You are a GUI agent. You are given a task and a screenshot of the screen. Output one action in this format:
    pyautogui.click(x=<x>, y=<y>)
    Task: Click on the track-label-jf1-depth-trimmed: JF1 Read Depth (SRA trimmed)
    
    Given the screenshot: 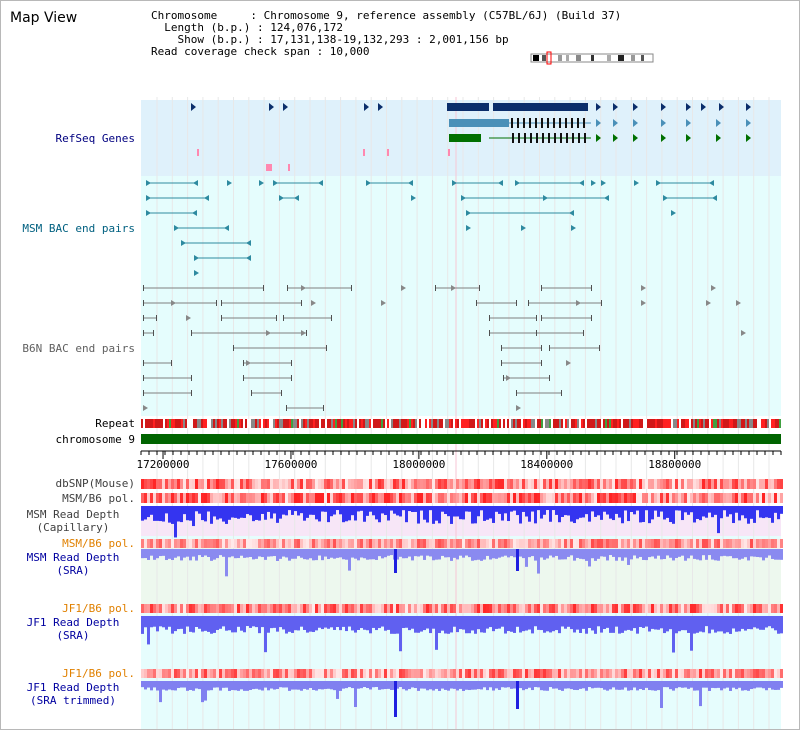 What is the action you would take?
    pyautogui.click(x=73, y=694)
    